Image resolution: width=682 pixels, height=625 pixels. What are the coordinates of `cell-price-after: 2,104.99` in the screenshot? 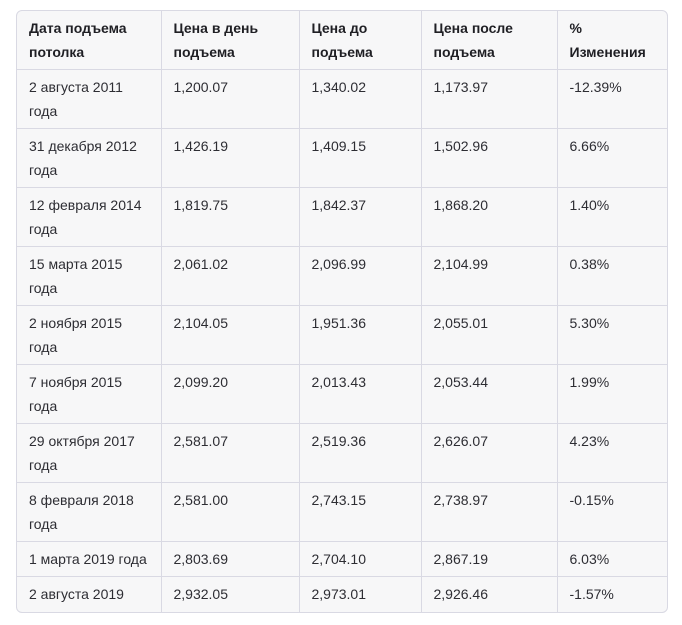 It's located at (488, 276).